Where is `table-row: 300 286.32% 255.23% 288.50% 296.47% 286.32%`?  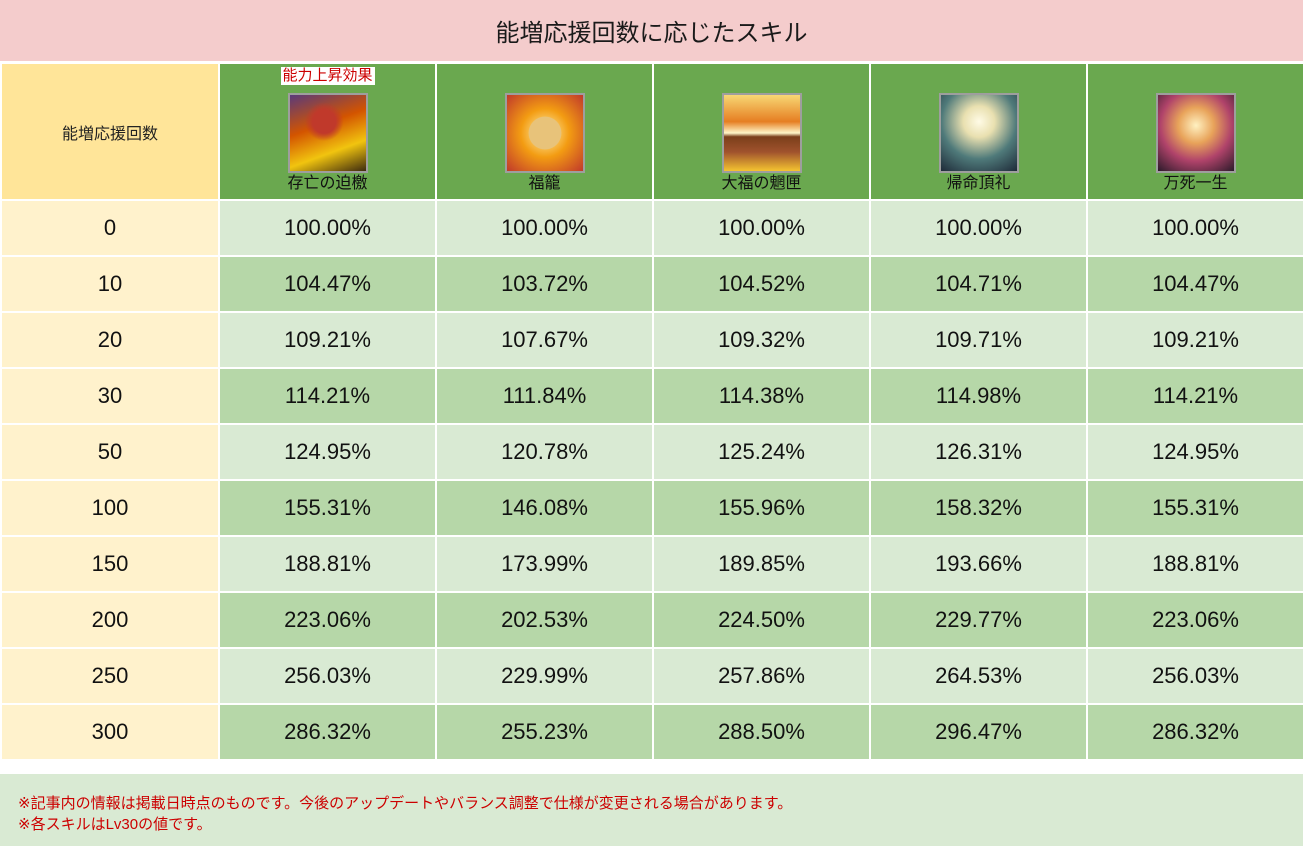
table-row: 300 286.32% 255.23% 288.50% 296.47% 286.32% is located at coordinates (651, 732).